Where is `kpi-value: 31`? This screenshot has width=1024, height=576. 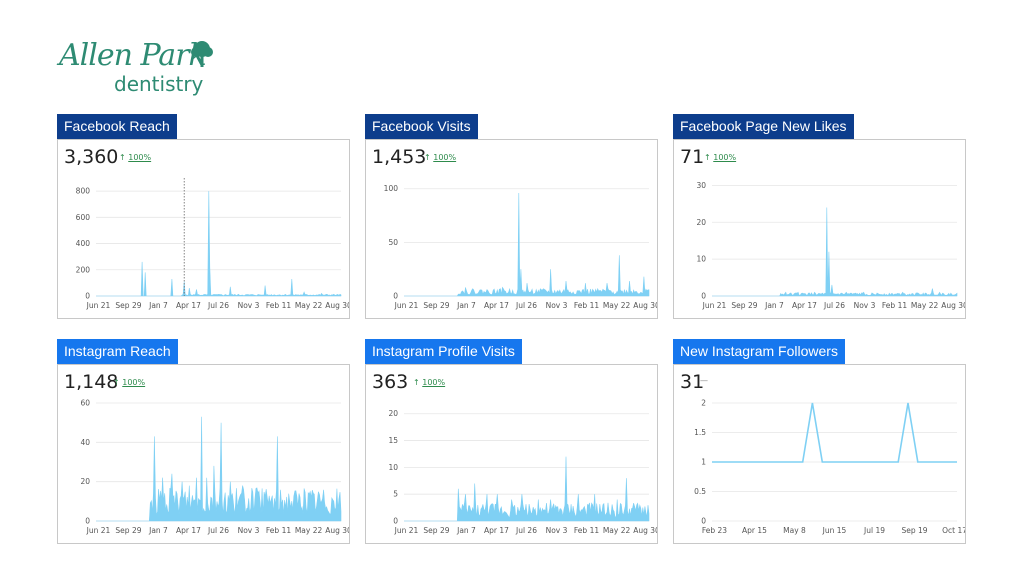
kpi-value: 31 is located at coordinates (692, 382).